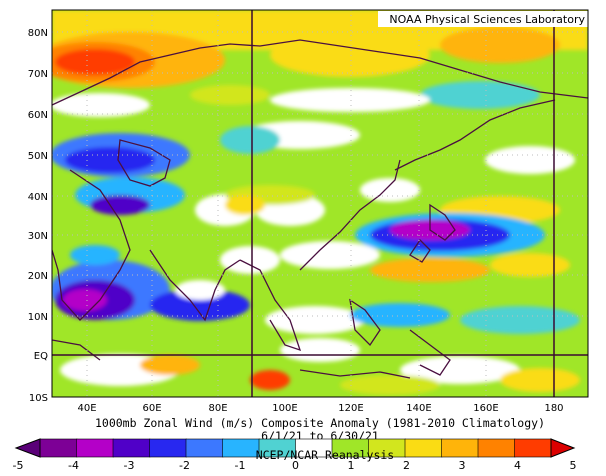 Image resolution: width=606 pixels, height=476 pixels. What do you see at coordinates (38, 156) in the screenshot?
I see `lat-label: 50N` at bounding box center [38, 156].